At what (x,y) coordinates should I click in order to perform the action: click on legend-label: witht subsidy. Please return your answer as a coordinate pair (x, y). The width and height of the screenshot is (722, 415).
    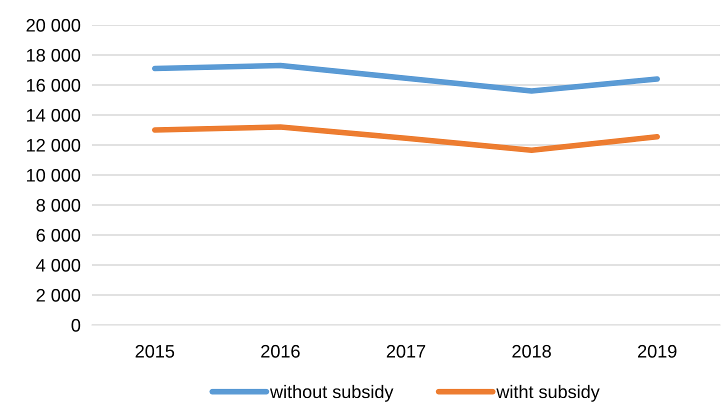
    Looking at the image, I should click on (548, 393).